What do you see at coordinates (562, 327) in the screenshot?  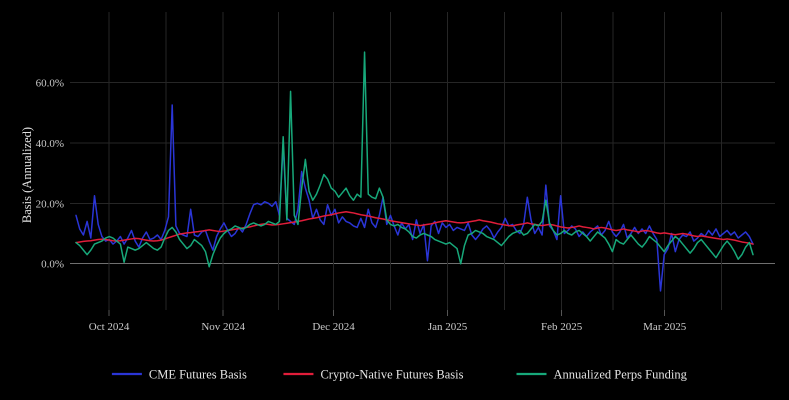 I see `x-tick-label: Feb 2025` at bounding box center [562, 327].